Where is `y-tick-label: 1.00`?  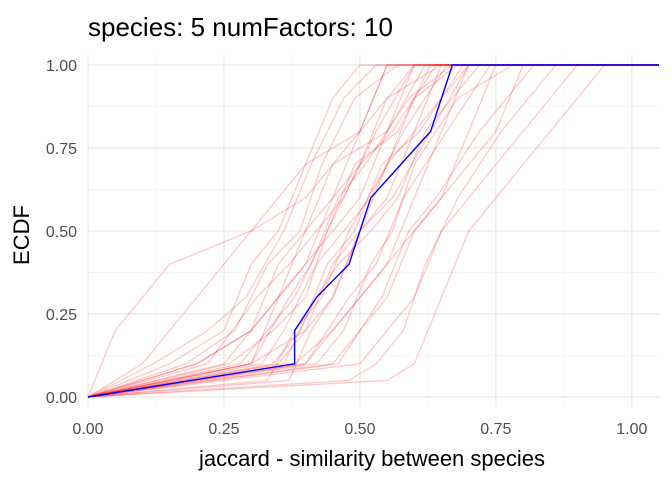 y-tick-label: 1.00 is located at coordinates (61, 66).